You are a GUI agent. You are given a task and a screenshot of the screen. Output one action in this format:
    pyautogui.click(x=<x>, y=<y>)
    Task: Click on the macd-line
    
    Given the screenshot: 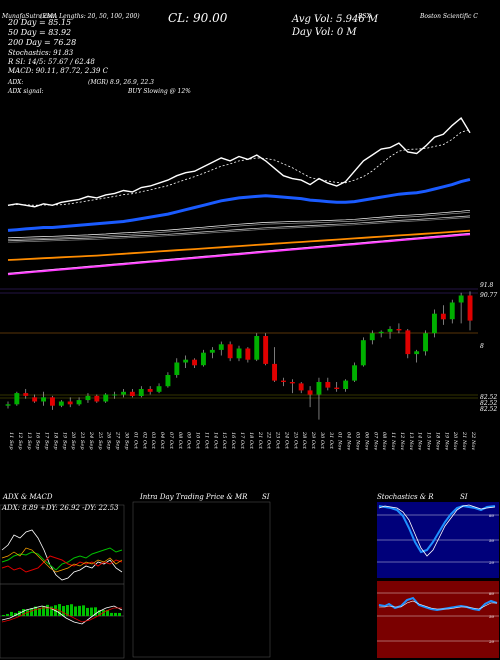 What is the action you would take?
    pyautogui.click(x=62, y=615)
    